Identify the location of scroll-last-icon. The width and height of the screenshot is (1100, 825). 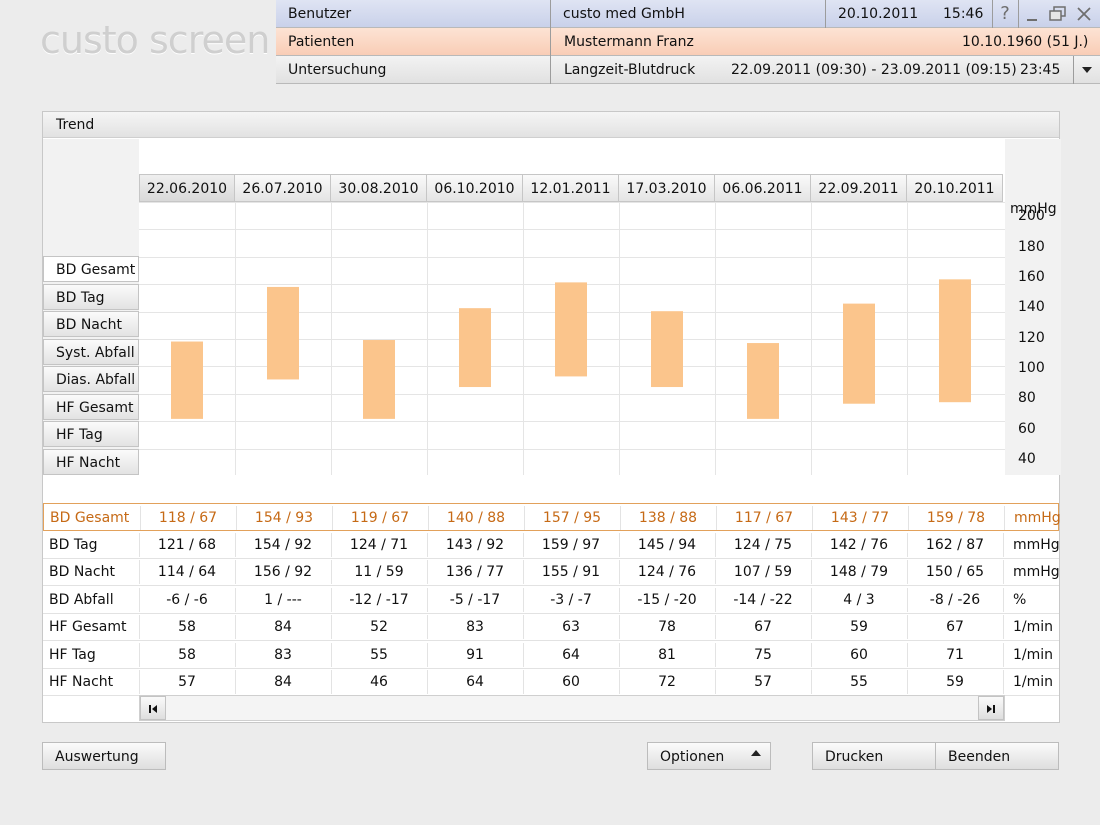
(991, 708).